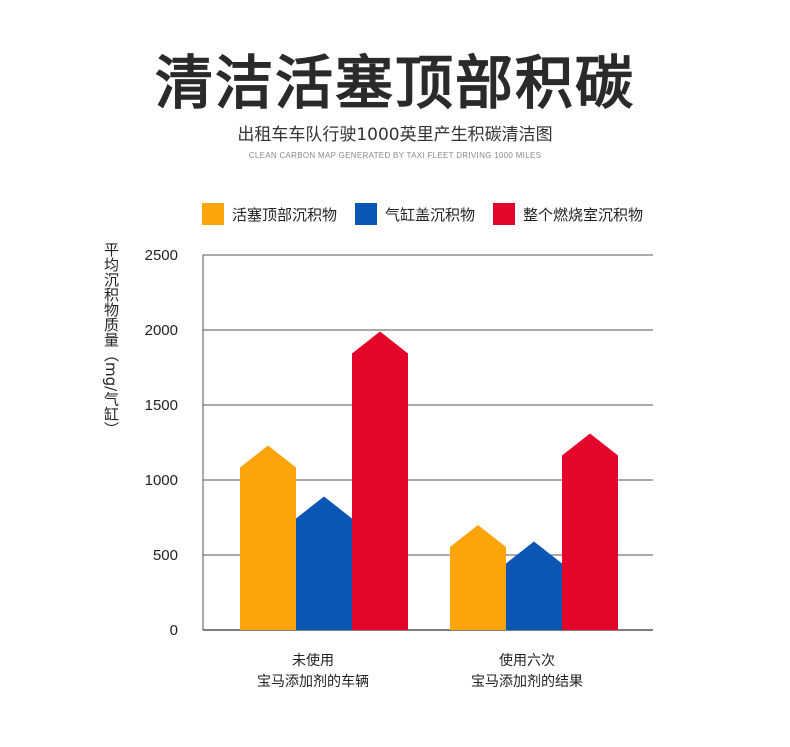 Image resolution: width=790 pixels, height=747 pixels. I want to click on legend-swatch-piston, so click(213, 214).